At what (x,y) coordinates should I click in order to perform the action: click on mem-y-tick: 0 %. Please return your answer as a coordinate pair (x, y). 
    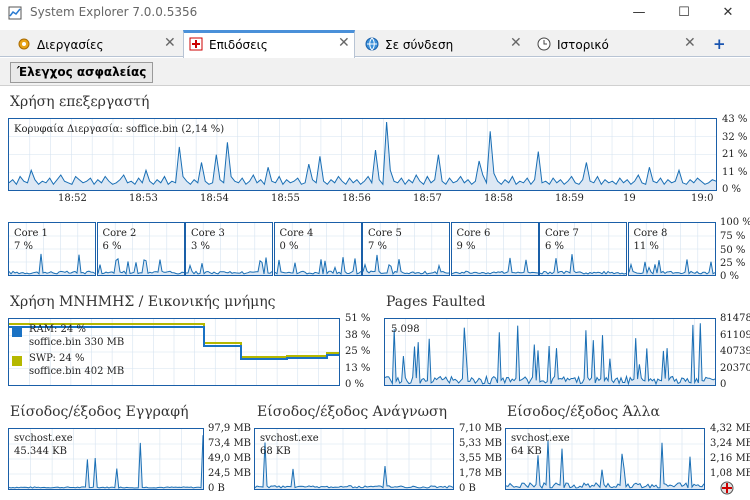
    Looking at the image, I should click on (355, 384).